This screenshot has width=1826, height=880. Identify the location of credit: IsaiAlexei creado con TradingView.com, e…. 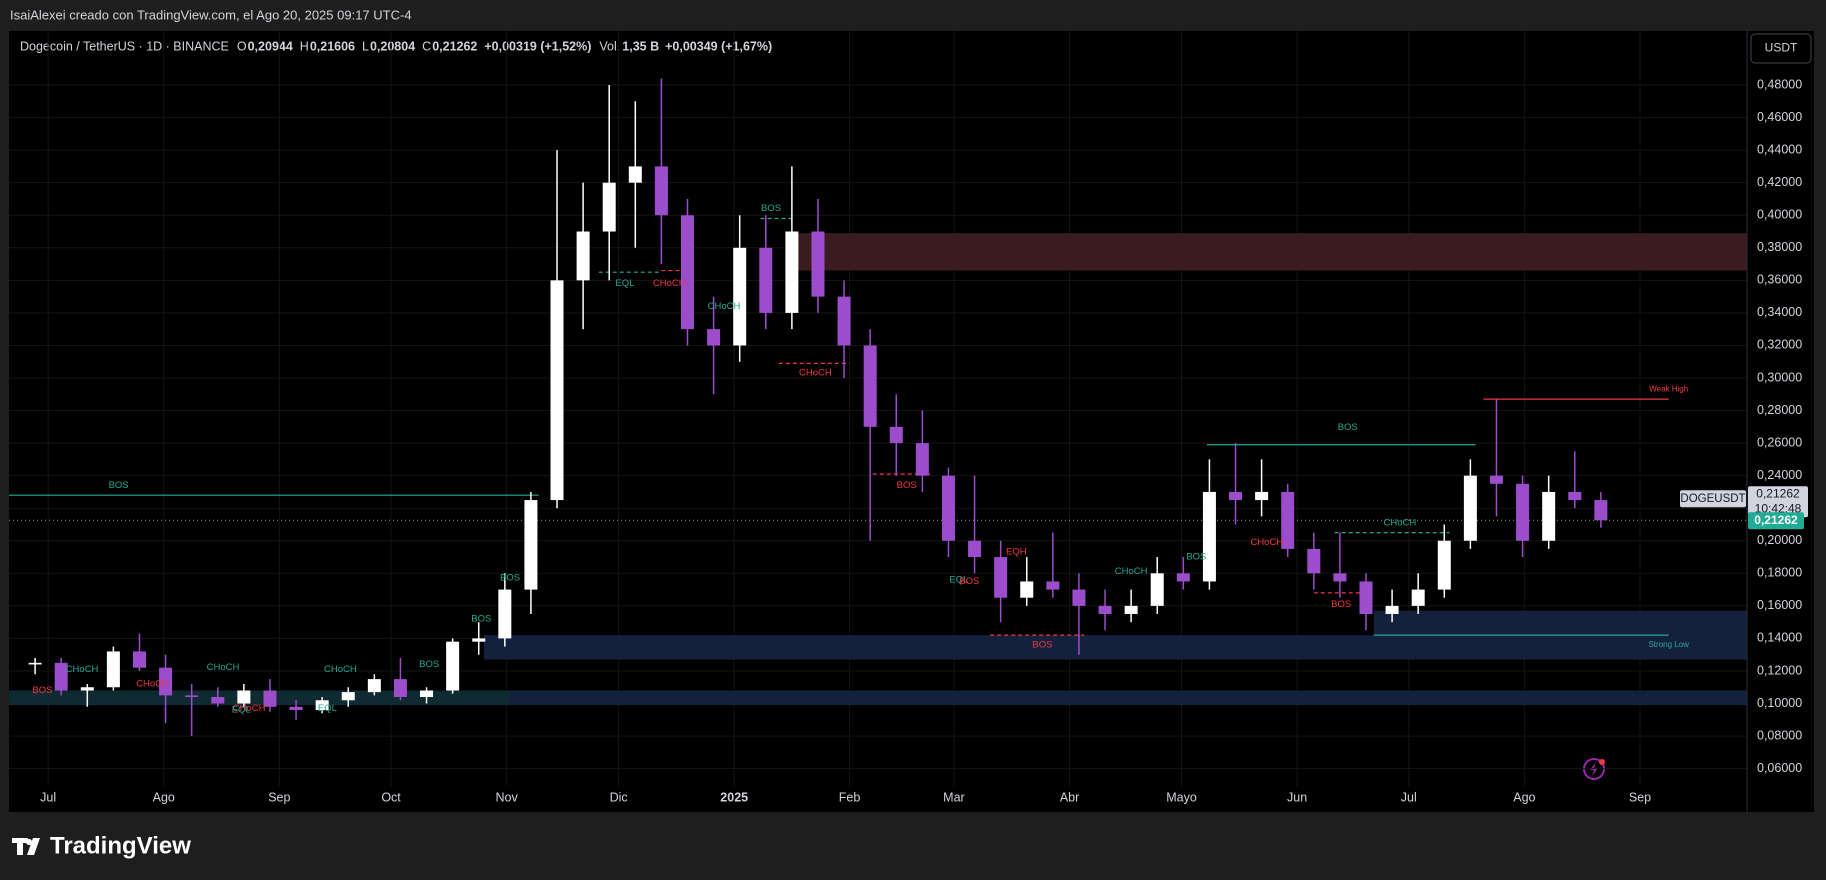
(211, 14).